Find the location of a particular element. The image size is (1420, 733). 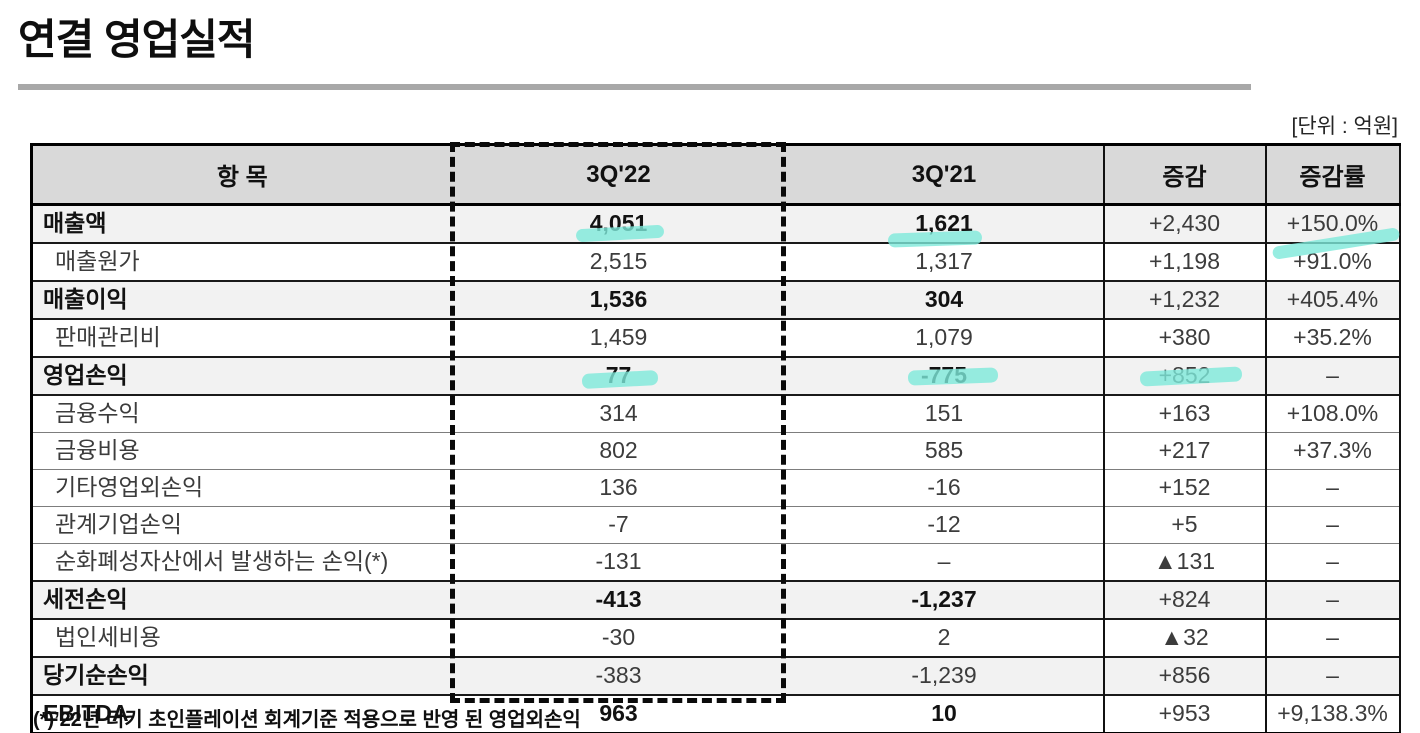

item-label-cell: EBITDA is located at coordinates (241, 713).